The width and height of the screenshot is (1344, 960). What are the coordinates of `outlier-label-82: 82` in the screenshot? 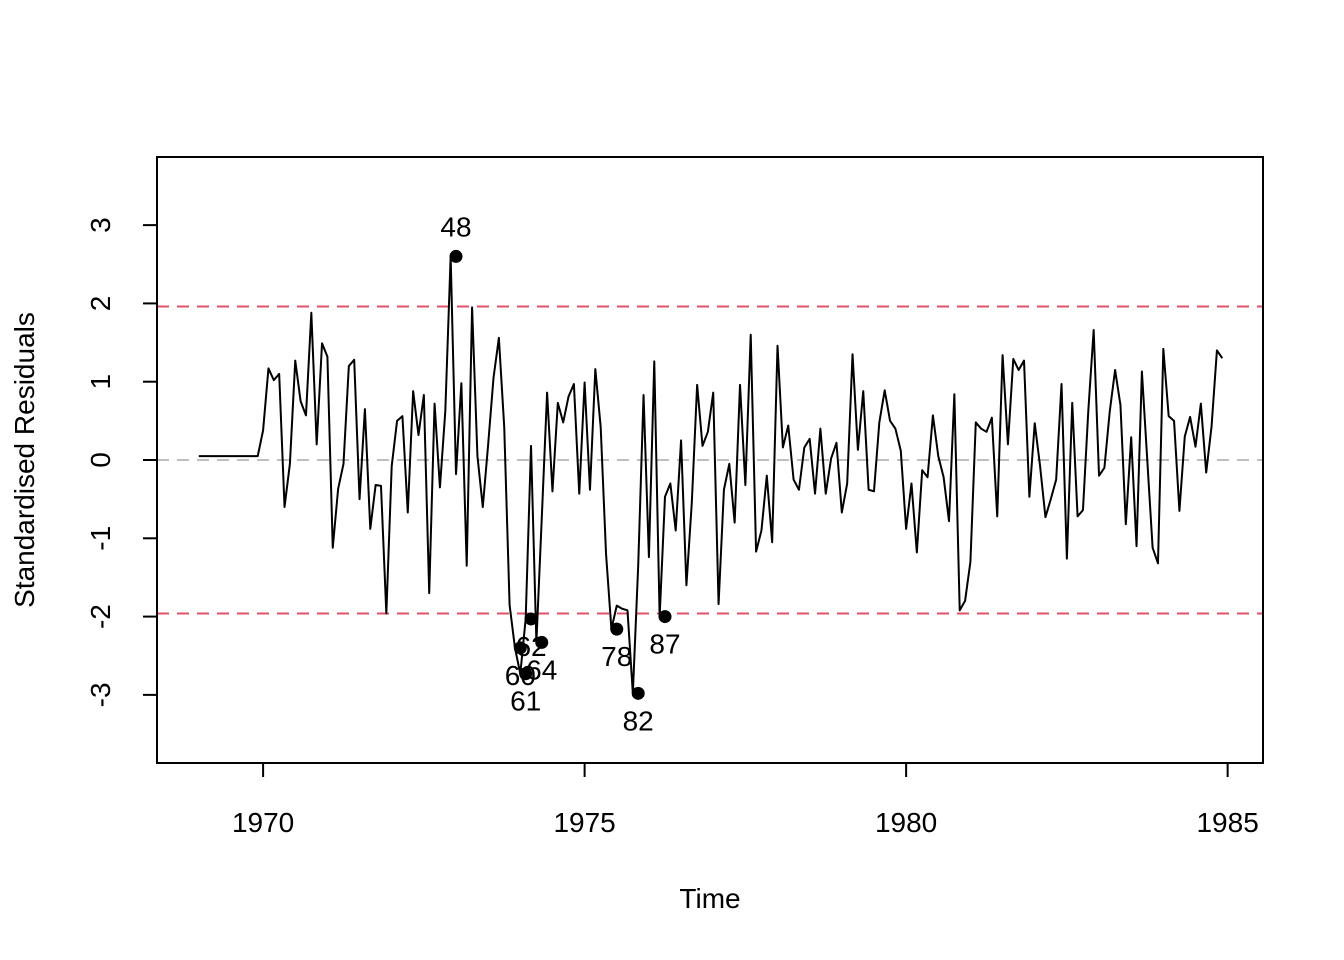 It's located at (638, 720).